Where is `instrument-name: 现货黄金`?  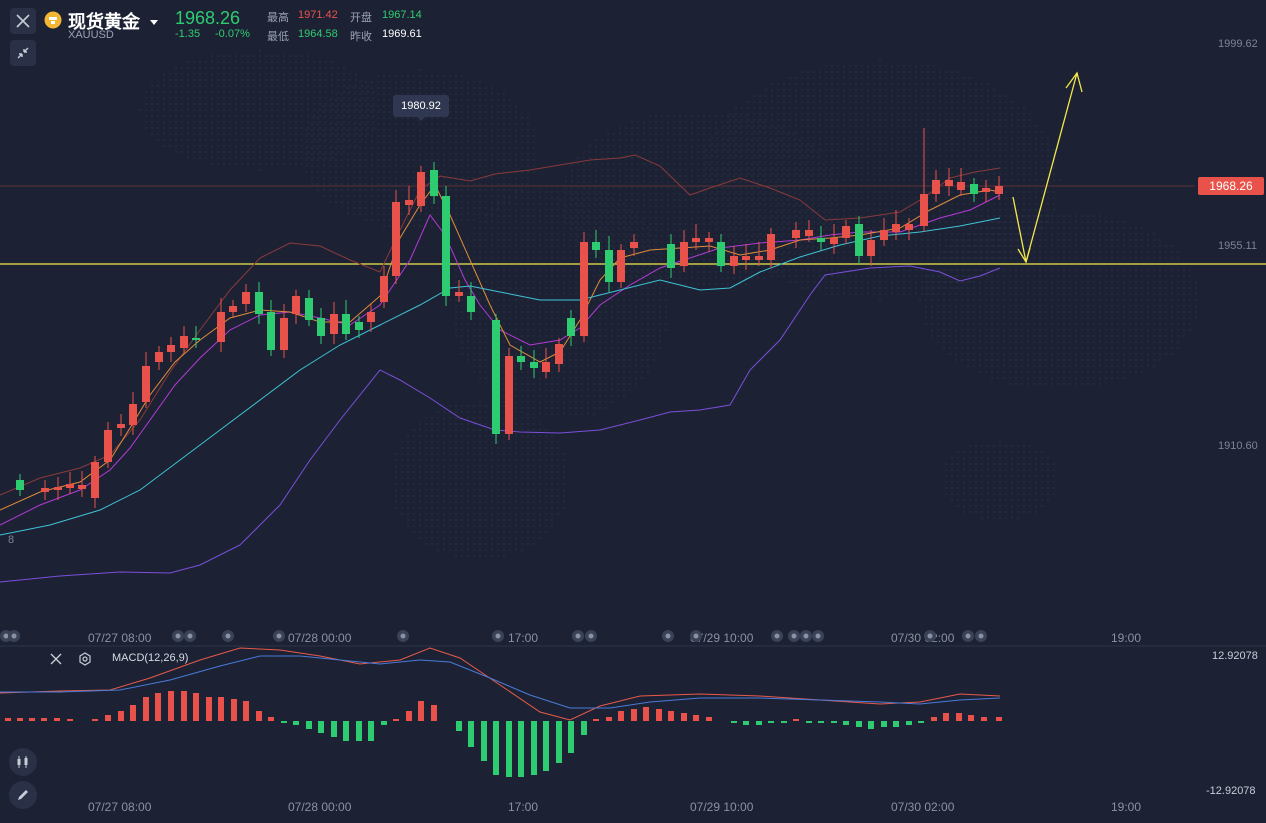 instrument-name: 现货黄金 is located at coordinates (113, 21).